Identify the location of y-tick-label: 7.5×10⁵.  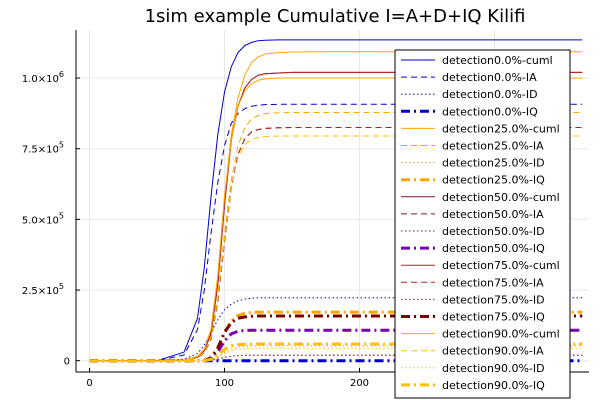
(43, 148).